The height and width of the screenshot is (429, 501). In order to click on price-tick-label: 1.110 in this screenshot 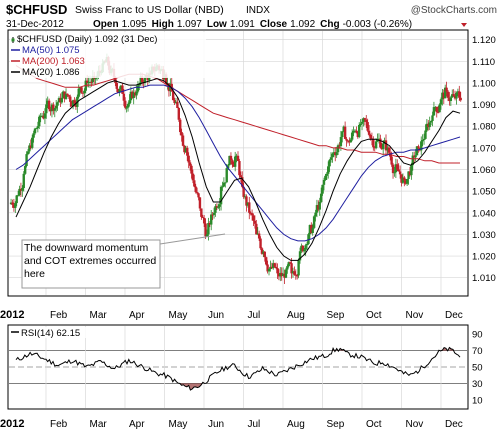, I will do `click(483, 62)`.